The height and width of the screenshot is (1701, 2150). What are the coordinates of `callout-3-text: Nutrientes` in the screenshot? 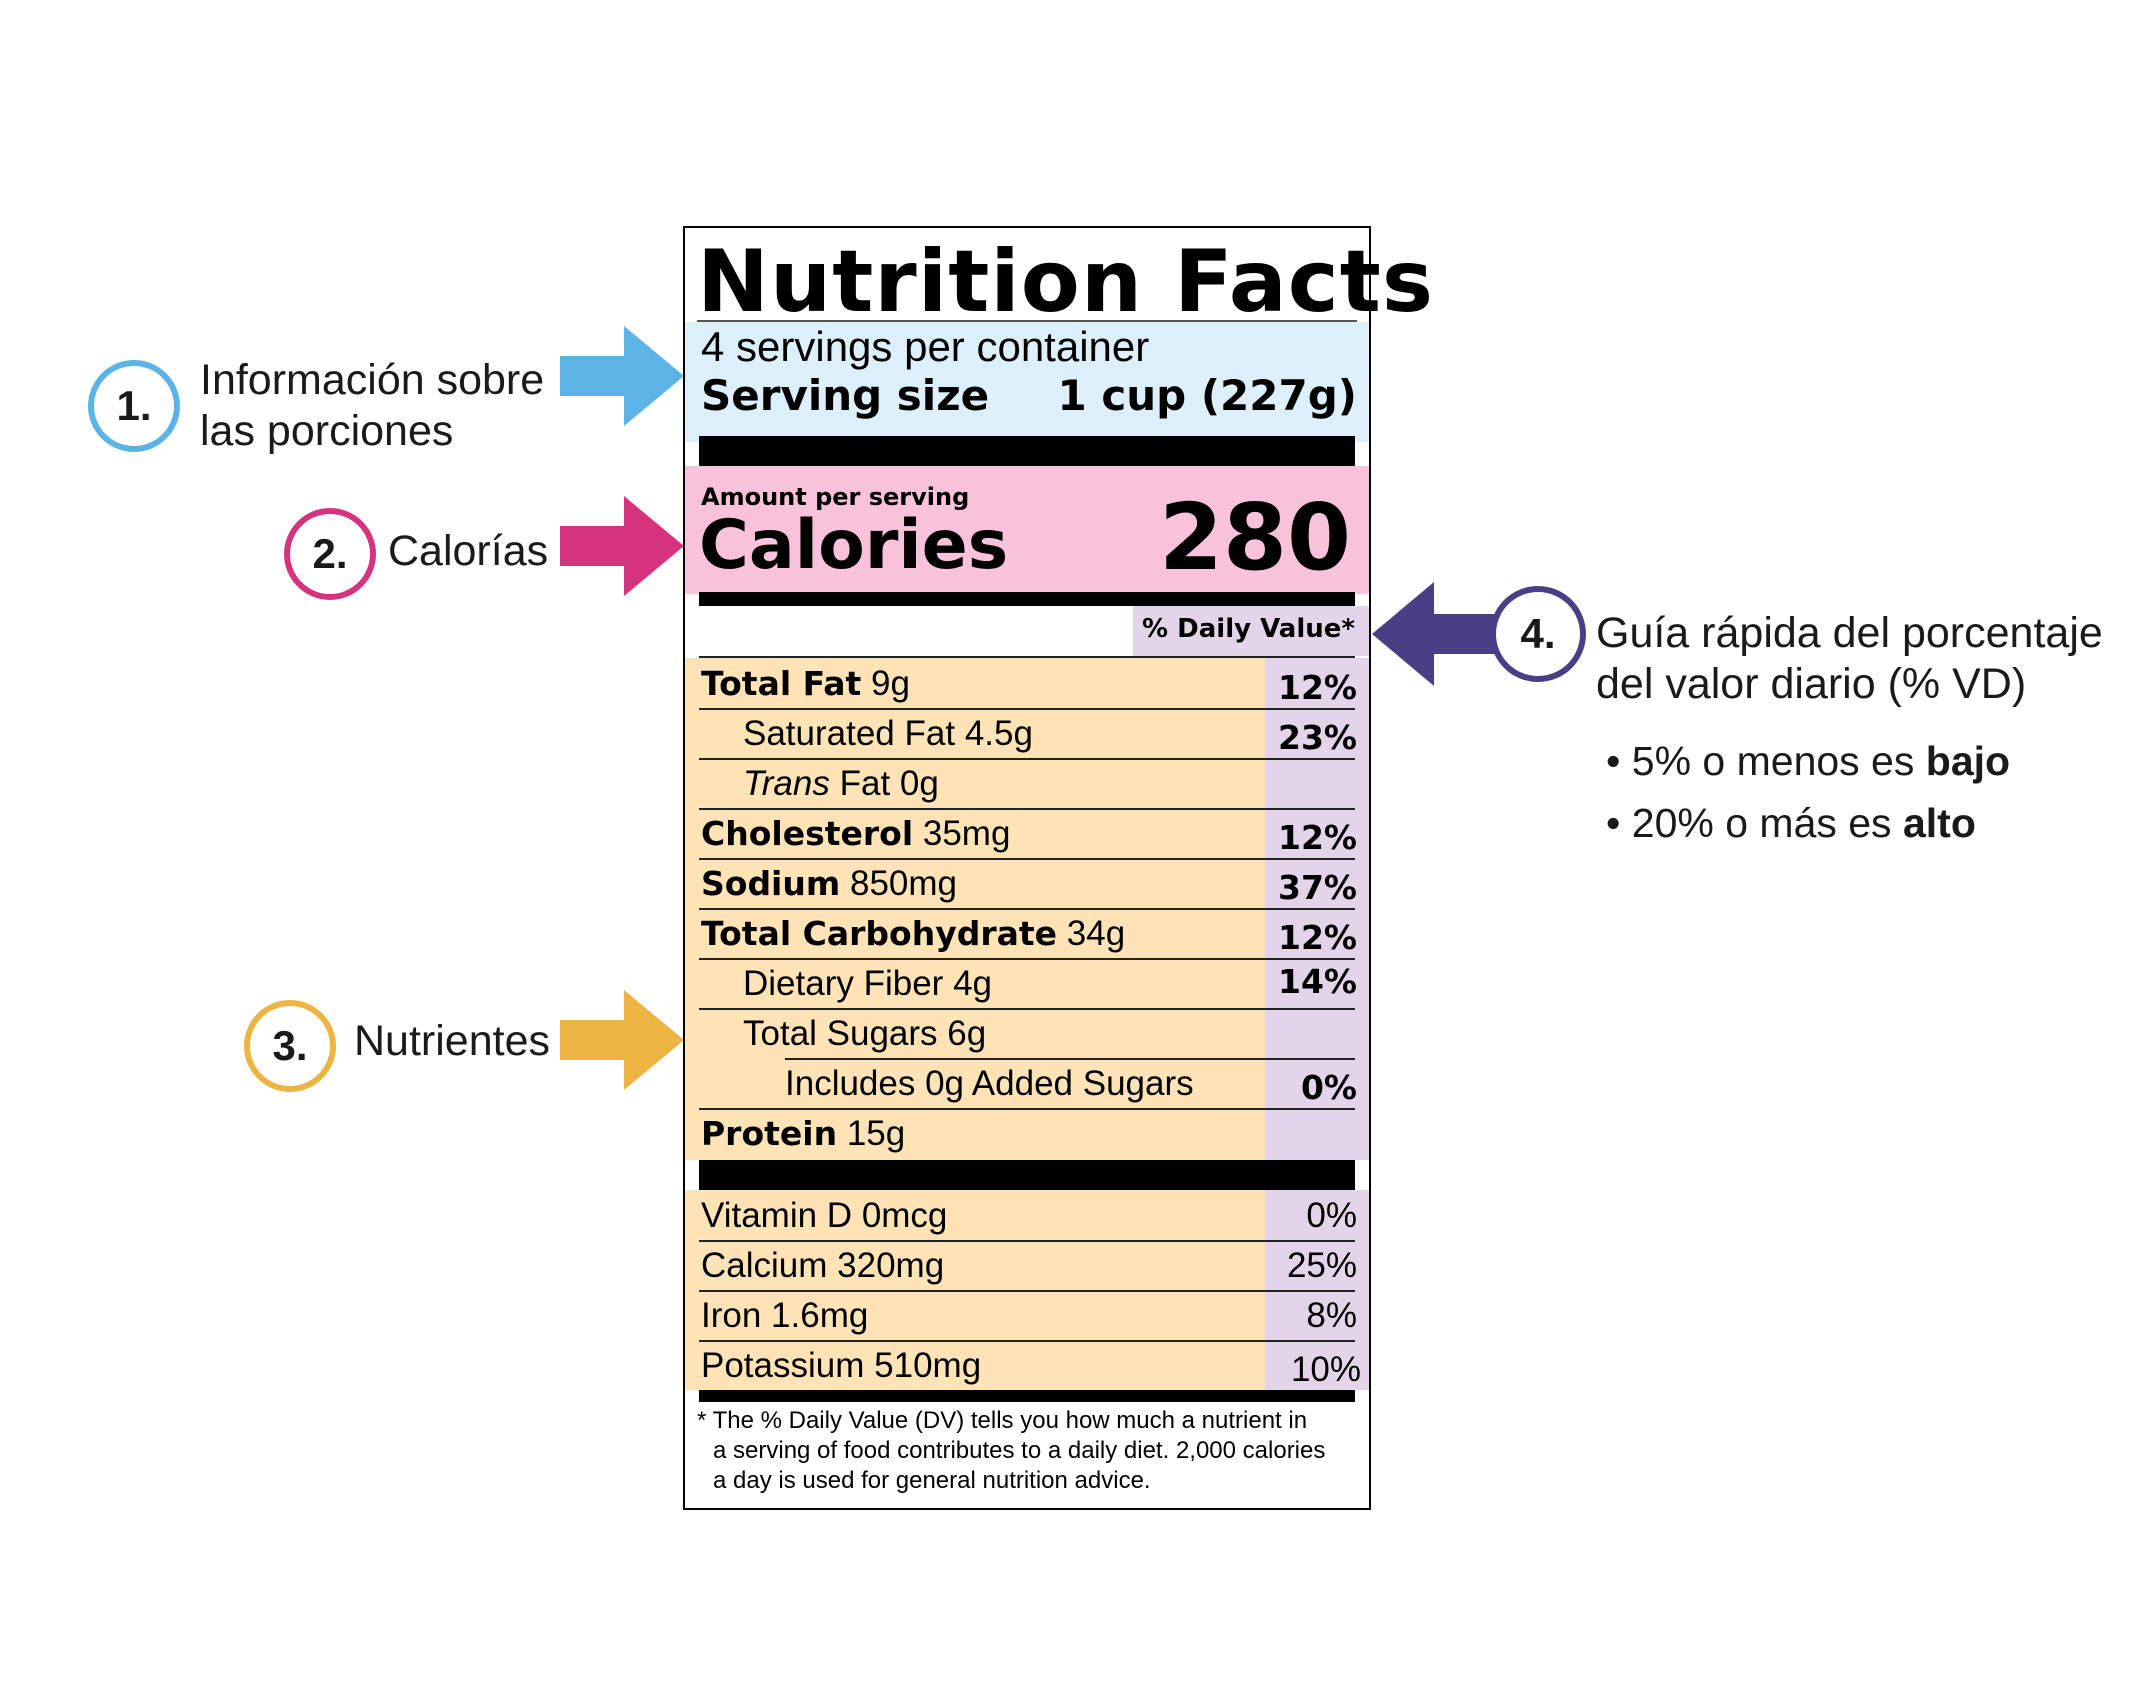 It's located at (452, 1041).